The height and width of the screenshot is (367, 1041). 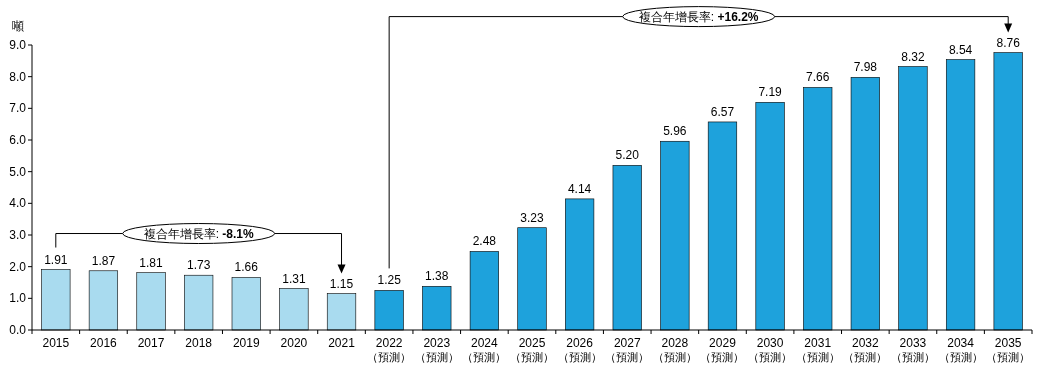 What do you see at coordinates (246, 267) in the screenshot?
I see `data-label: 1.66` at bounding box center [246, 267].